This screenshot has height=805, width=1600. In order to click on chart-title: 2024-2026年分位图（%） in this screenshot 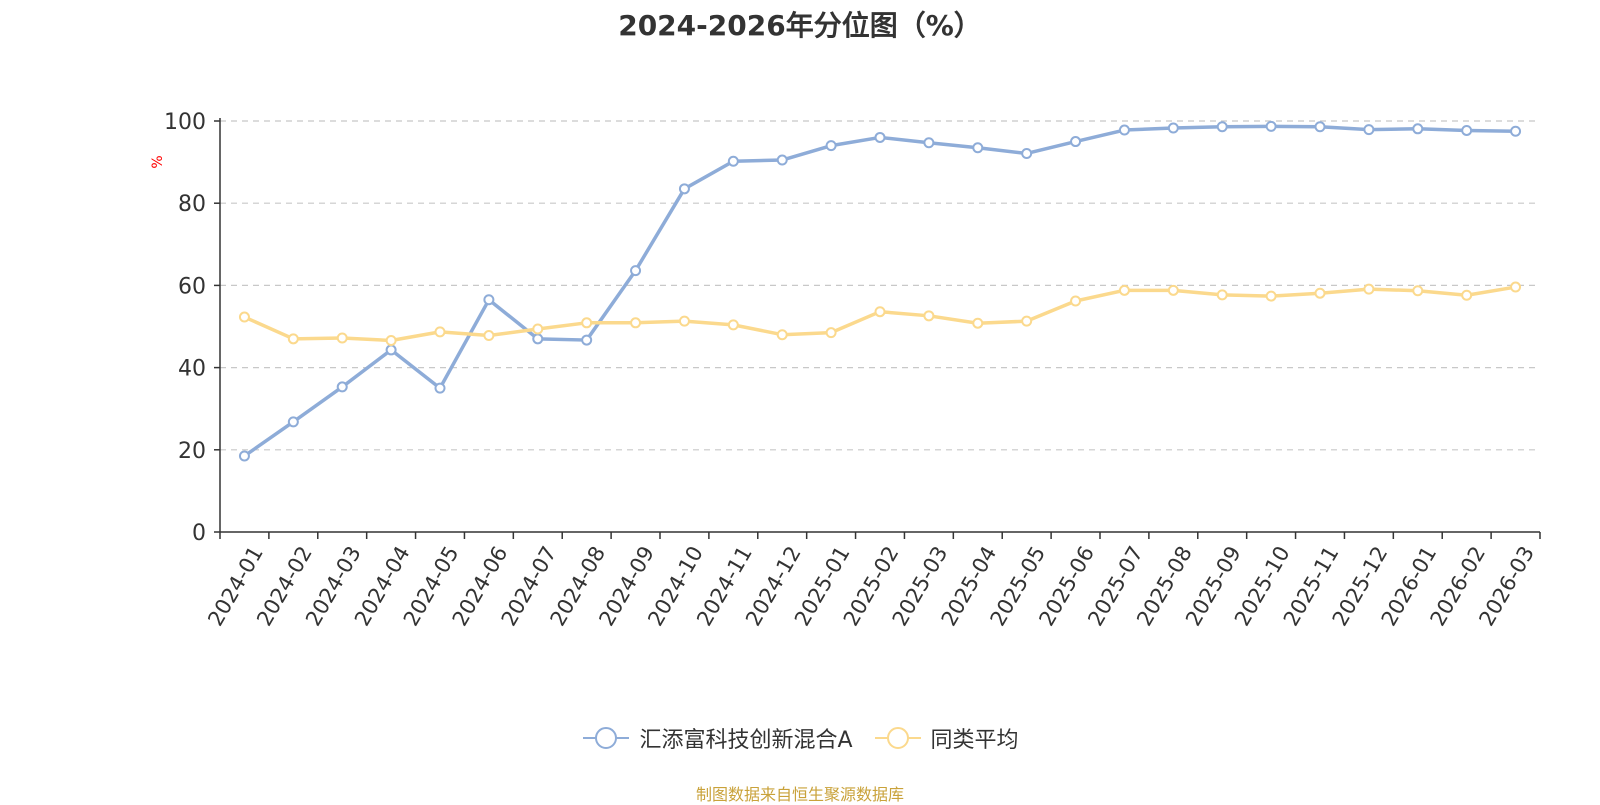, I will do `click(800, 25)`.